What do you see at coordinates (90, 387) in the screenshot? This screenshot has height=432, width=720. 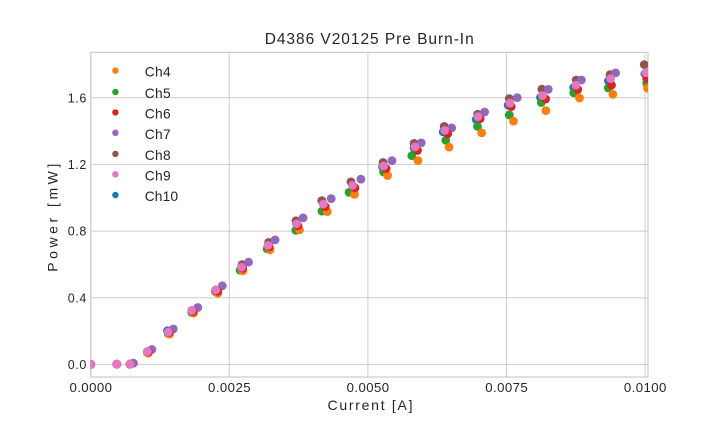 I see `svg-text: 0.0000` at bounding box center [90, 387].